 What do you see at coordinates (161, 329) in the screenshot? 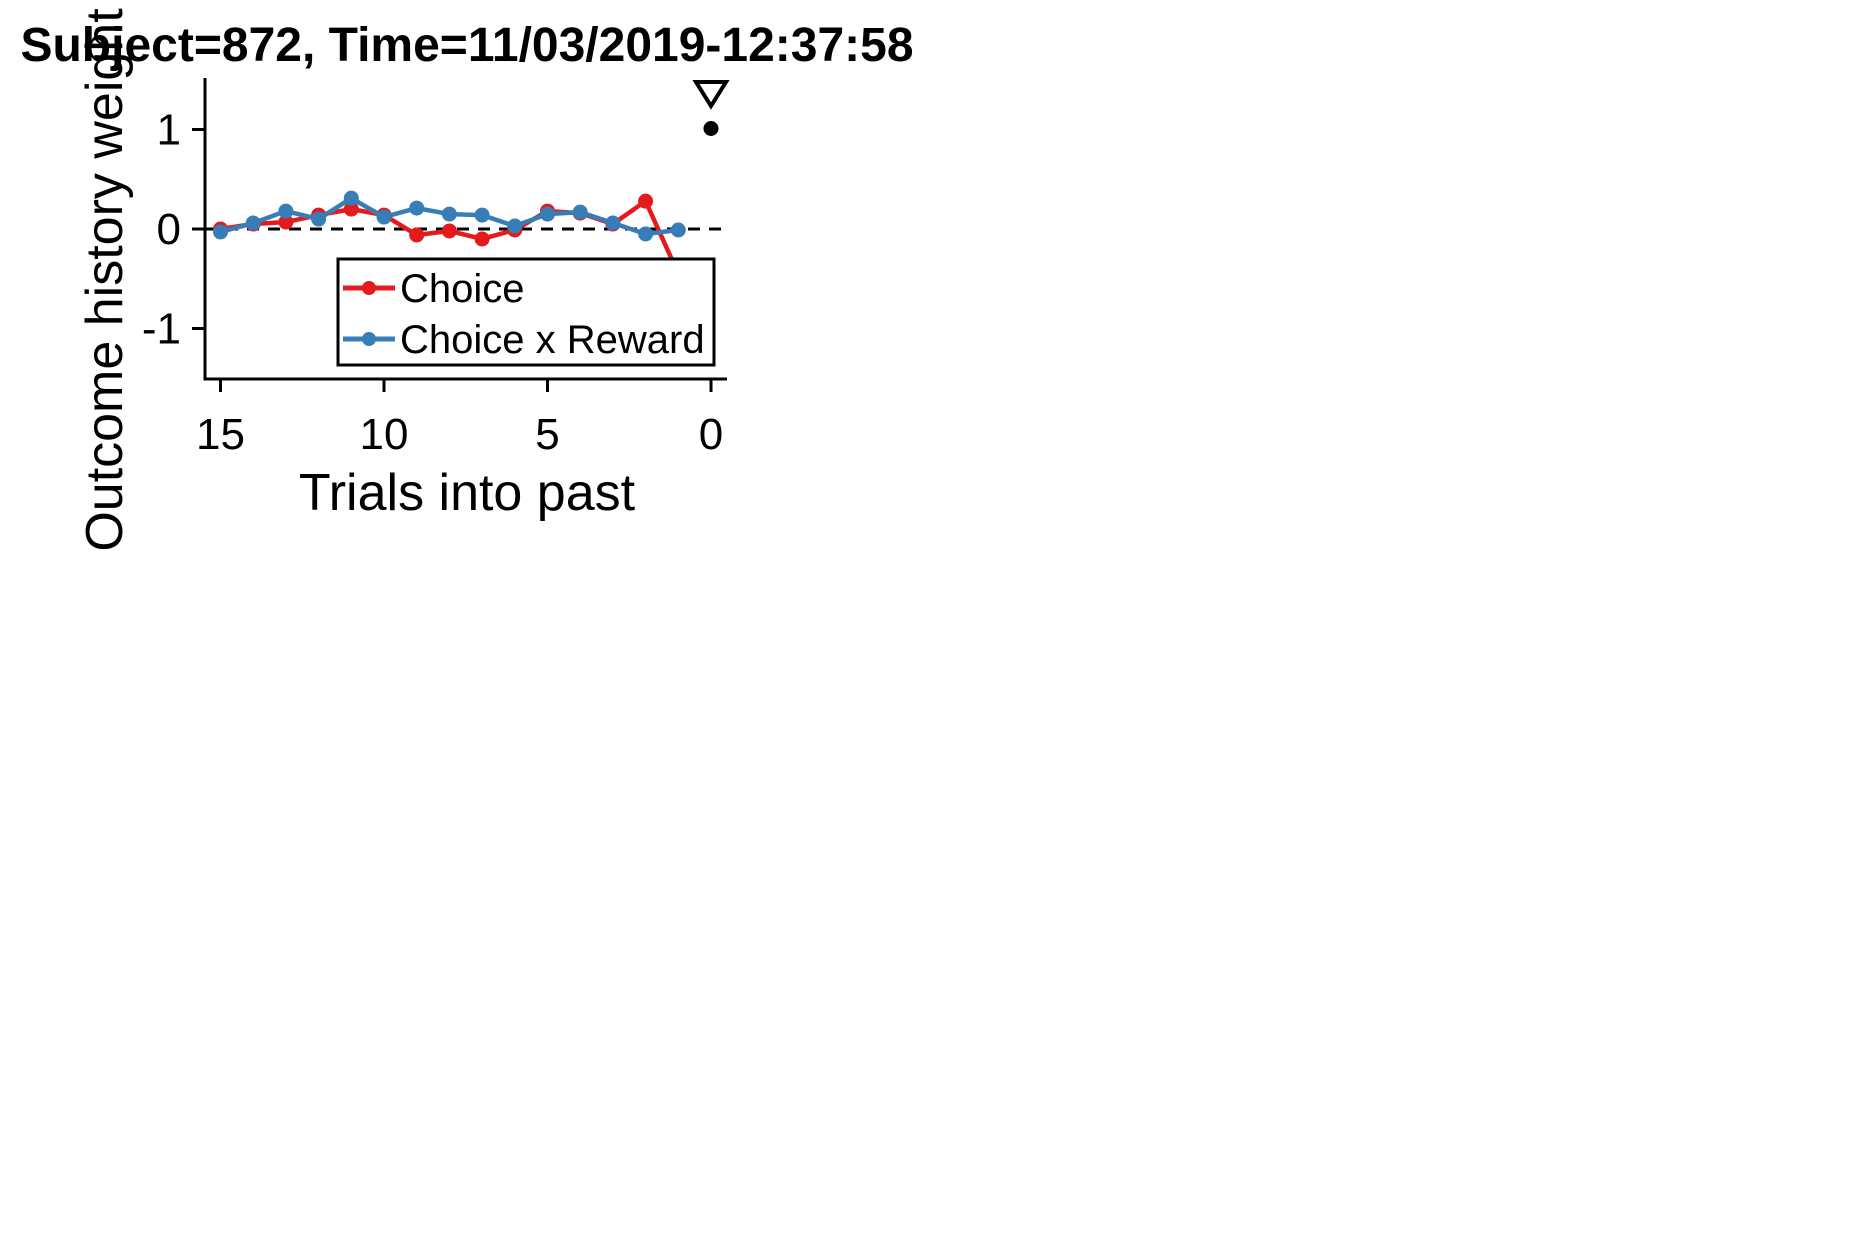
I see `y-tick-label: -1` at bounding box center [161, 329].